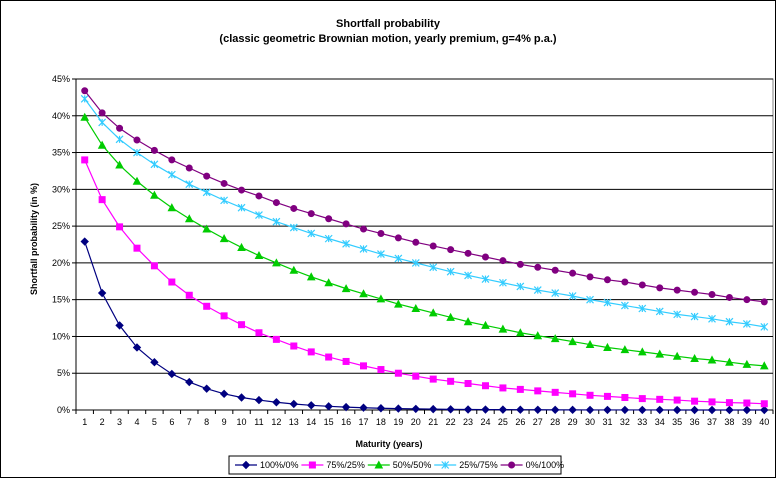  Describe the element at coordinates (224, 422) in the screenshot. I see `x-tick-label: 9` at that location.